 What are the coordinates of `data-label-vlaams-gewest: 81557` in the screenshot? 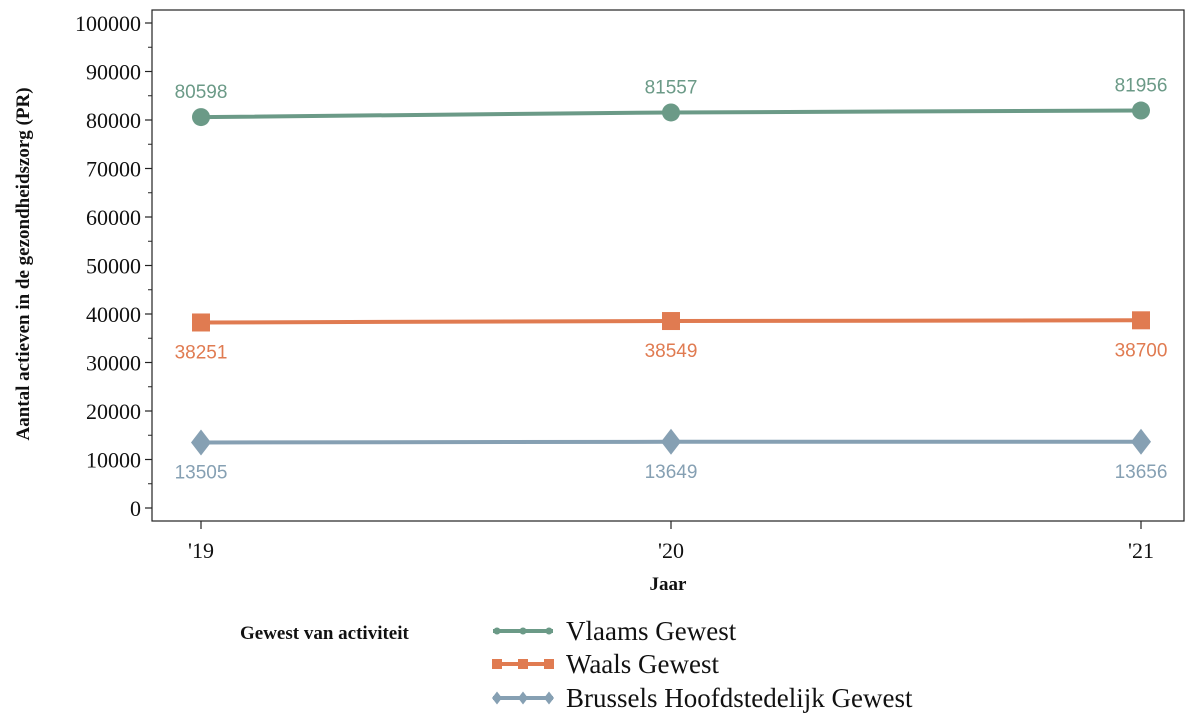 It's located at (671, 87).